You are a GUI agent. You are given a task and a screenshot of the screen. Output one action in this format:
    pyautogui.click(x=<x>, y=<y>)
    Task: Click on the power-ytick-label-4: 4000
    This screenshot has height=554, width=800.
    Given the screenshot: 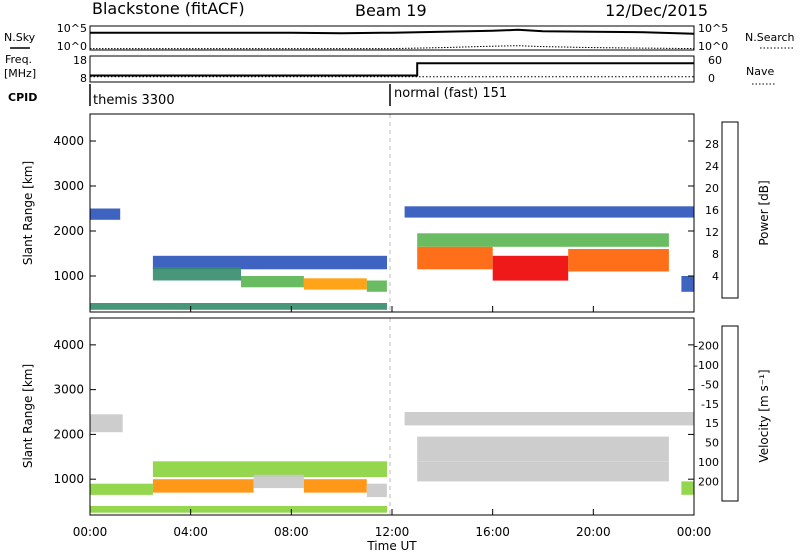 What is the action you would take?
    pyautogui.click(x=68, y=141)
    